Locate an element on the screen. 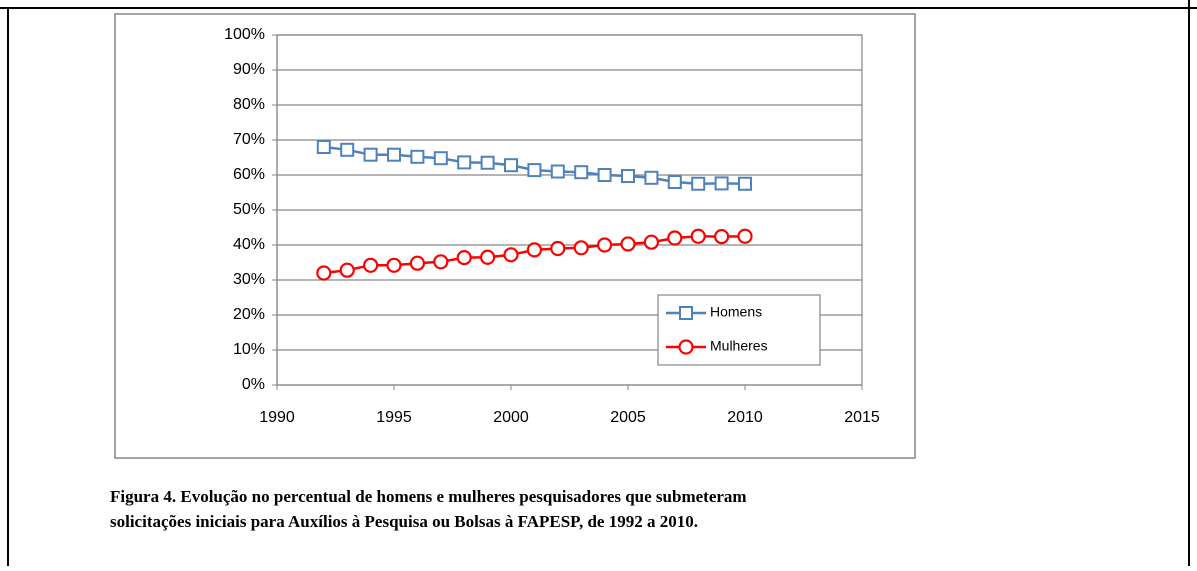  x-tick-label: 2000 is located at coordinates (511, 417).